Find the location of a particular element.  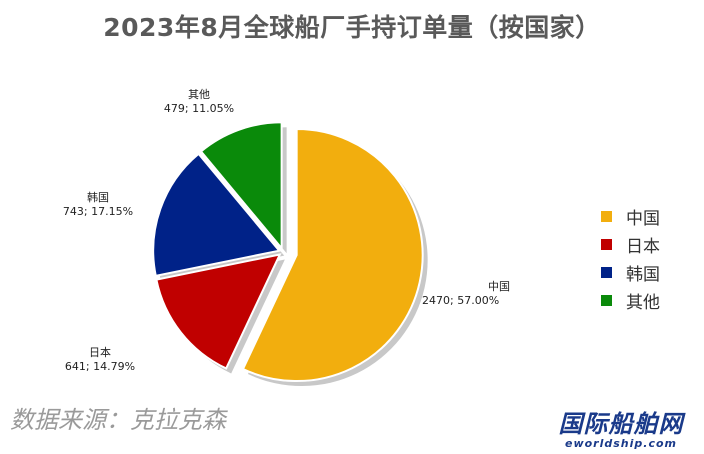

legend-swatch-japan is located at coordinates (606, 244).